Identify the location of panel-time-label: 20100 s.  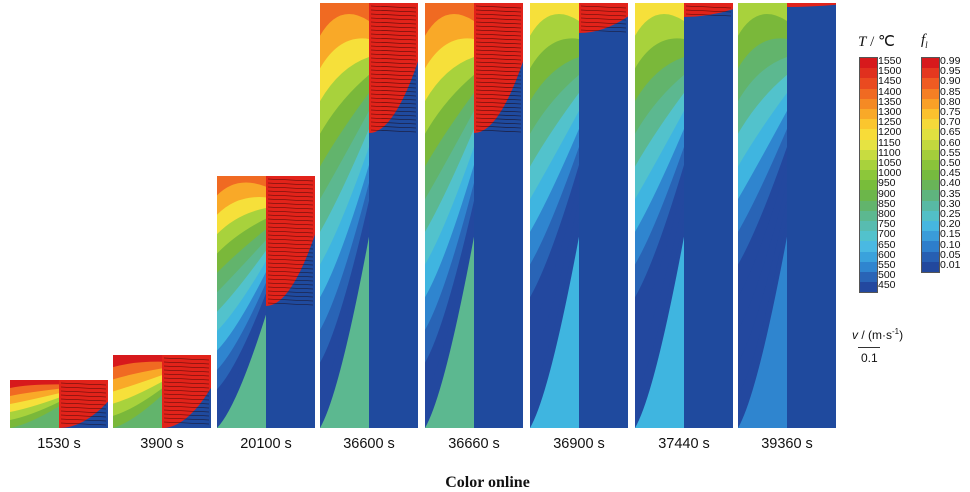
(266, 444).